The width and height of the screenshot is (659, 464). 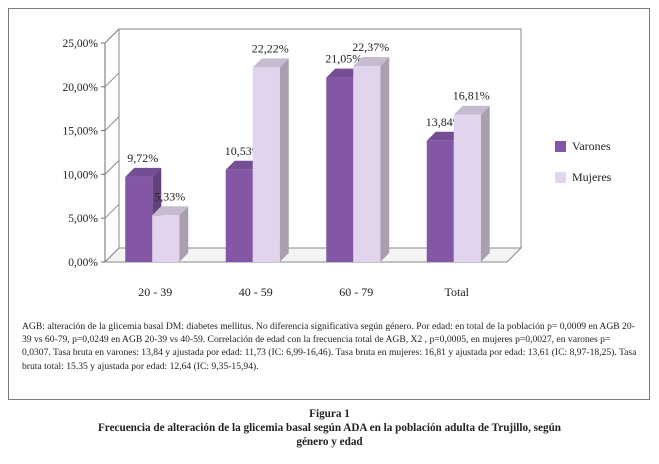 I want to click on data-label: 16,81%, so click(x=471, y=96).